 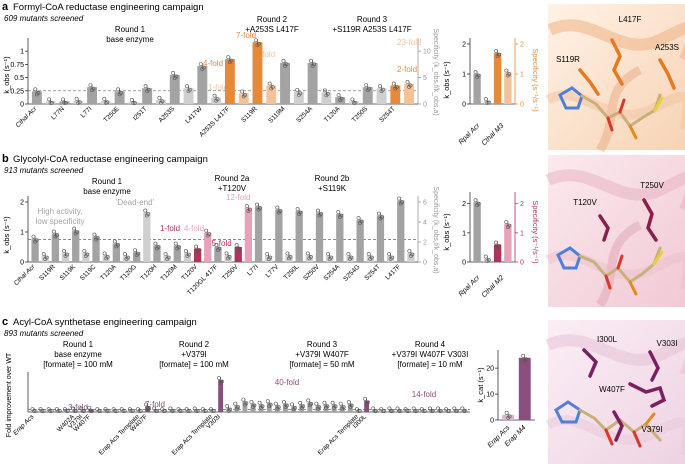 What do you see at coordinates (107, 191) in the screenshot?
I see `panel-b-round-1-line-2: base enzyme` at bounding box center [107, 191].